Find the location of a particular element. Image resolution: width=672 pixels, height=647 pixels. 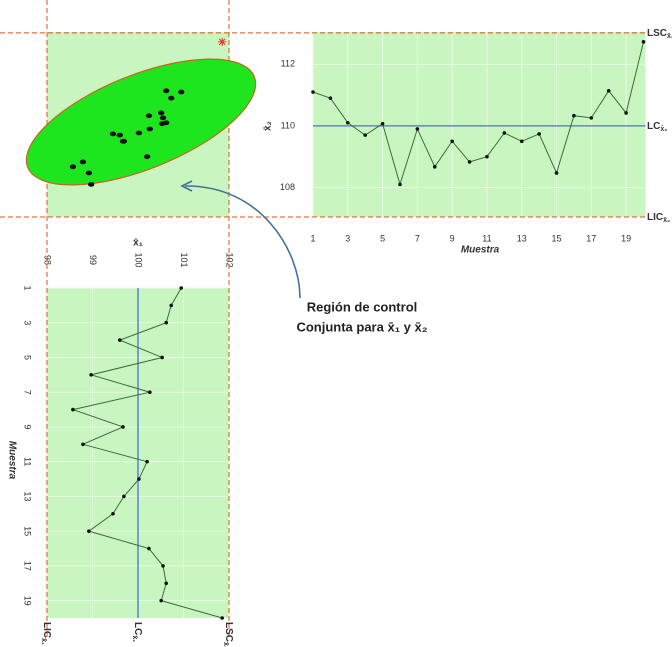

annotation-text: Conjunta para x̄₁ y x̄₂ is located at coordinates (361, 326).